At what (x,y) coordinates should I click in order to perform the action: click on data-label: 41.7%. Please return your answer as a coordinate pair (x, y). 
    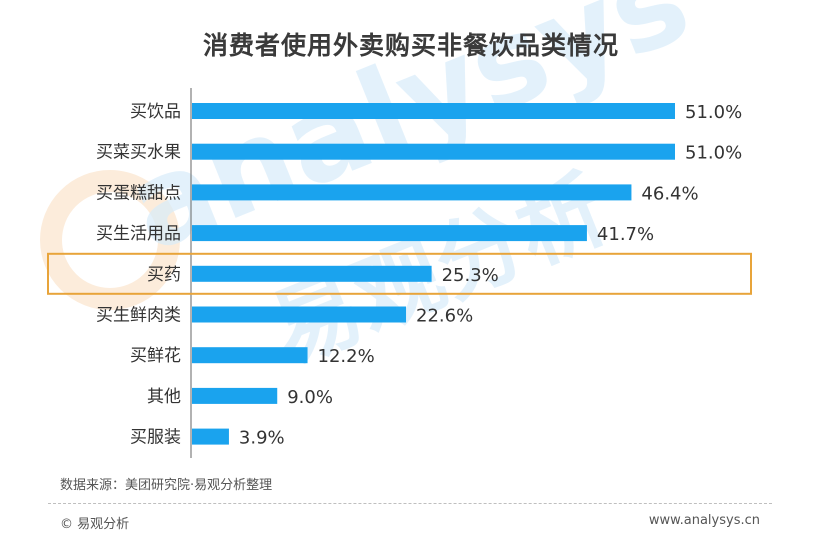
    Looking at the image, I should click on (625, 234).